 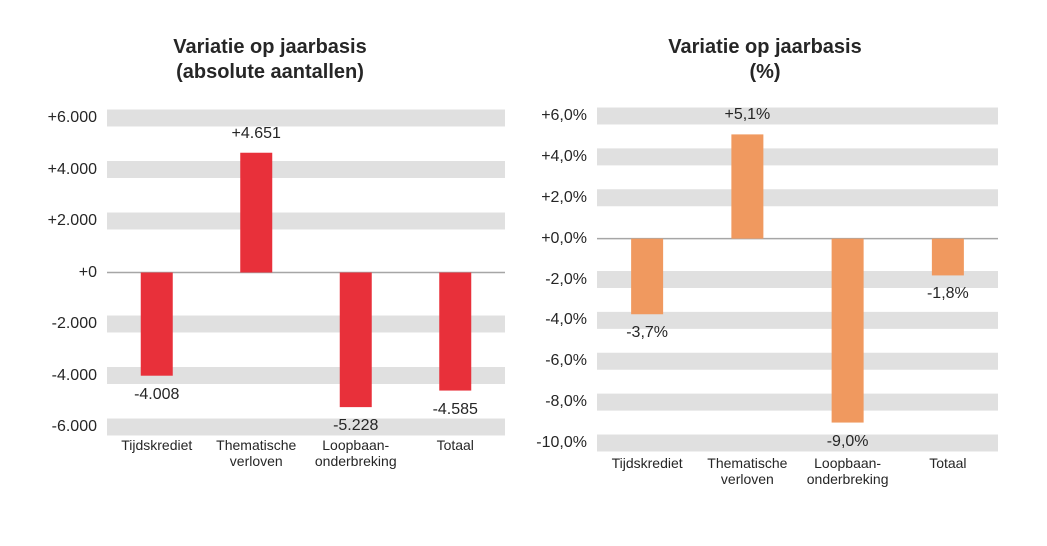 What do you see at coordinates (566, 361) in the screenshot?
I see `y-tick-label: -6,0%` at bounding box center [566, 361].